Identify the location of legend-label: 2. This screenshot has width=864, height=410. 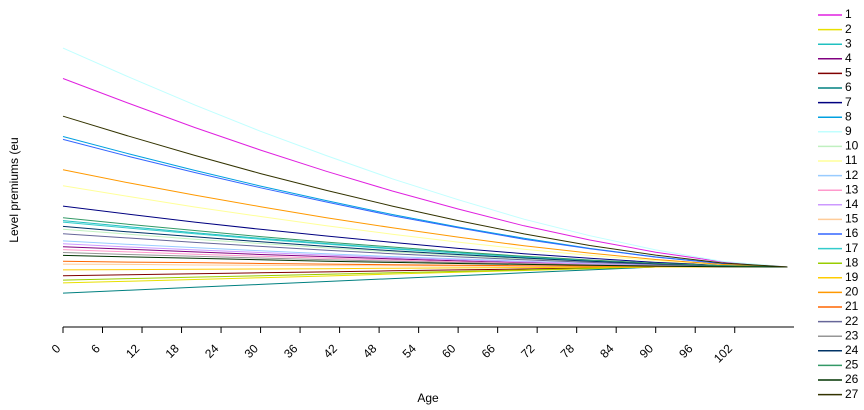
(848, 29).